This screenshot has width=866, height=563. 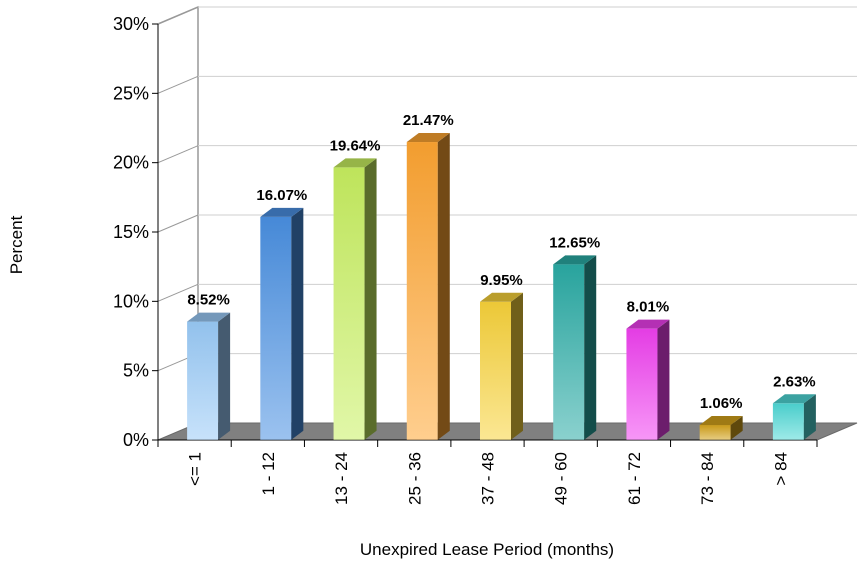 What do you see at coordinates (428, 120) in the screenshot?
I see `data-label: 21.47%` at bounding box center [428, 120].